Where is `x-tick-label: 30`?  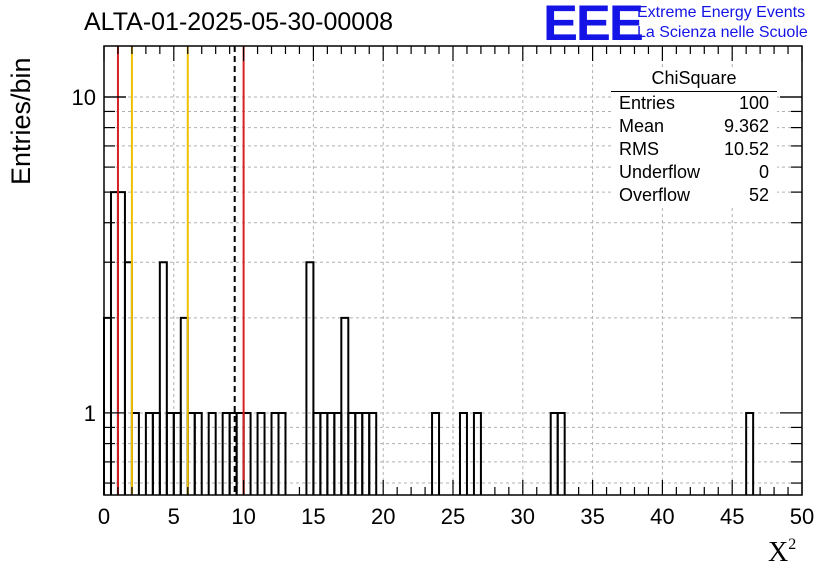 x-tick-label: 30 is located at coordinates (523, 516).